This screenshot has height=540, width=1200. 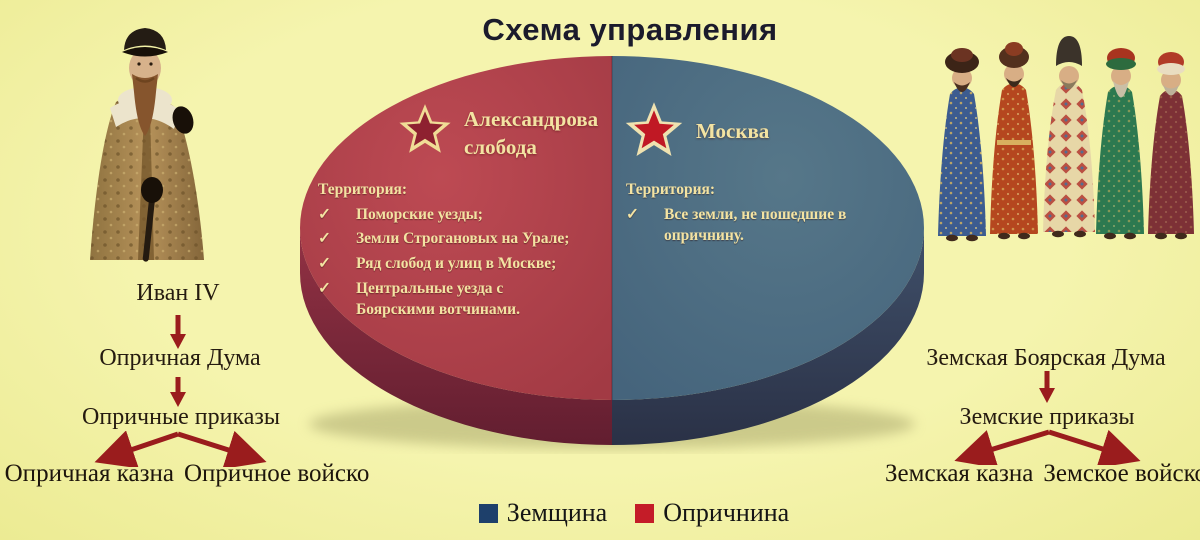 What do you see at coordinates (178, 293) in the screenshot?
I see `flow-node-ivan-iv: Иван IV` at bounding box center [178, 293].